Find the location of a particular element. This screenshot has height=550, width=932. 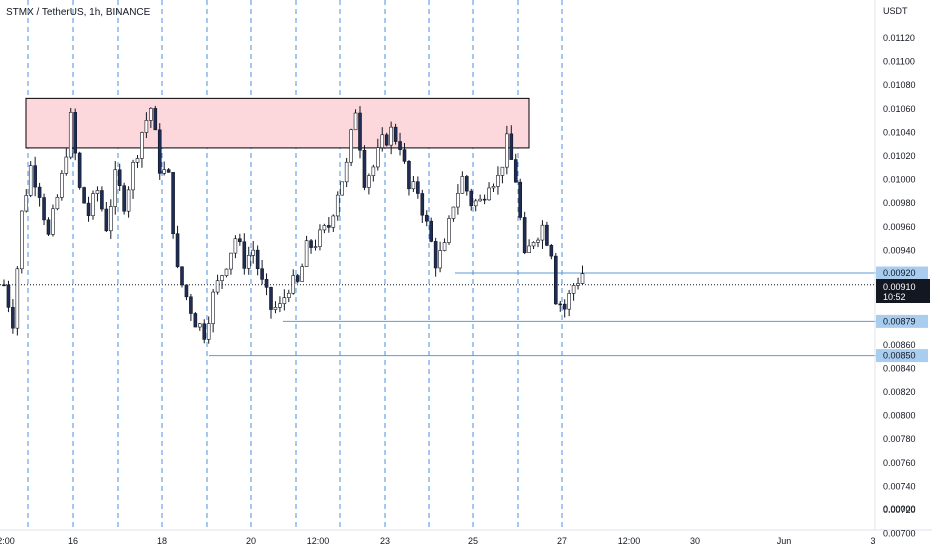

current-price-tag-bg is located at coordinates (903, 291).